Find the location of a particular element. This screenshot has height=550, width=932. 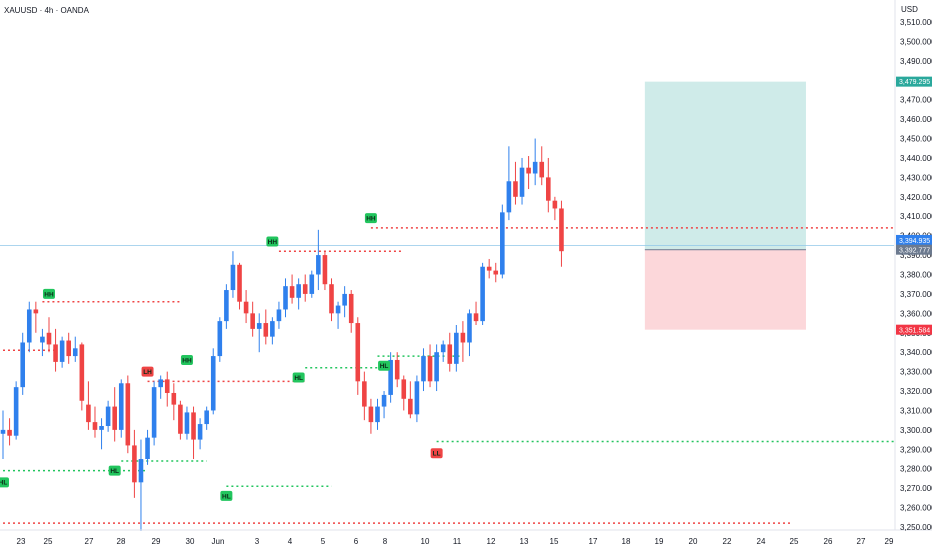

price-tick-label: 3,430.000 is located at coordinates (916, 177).